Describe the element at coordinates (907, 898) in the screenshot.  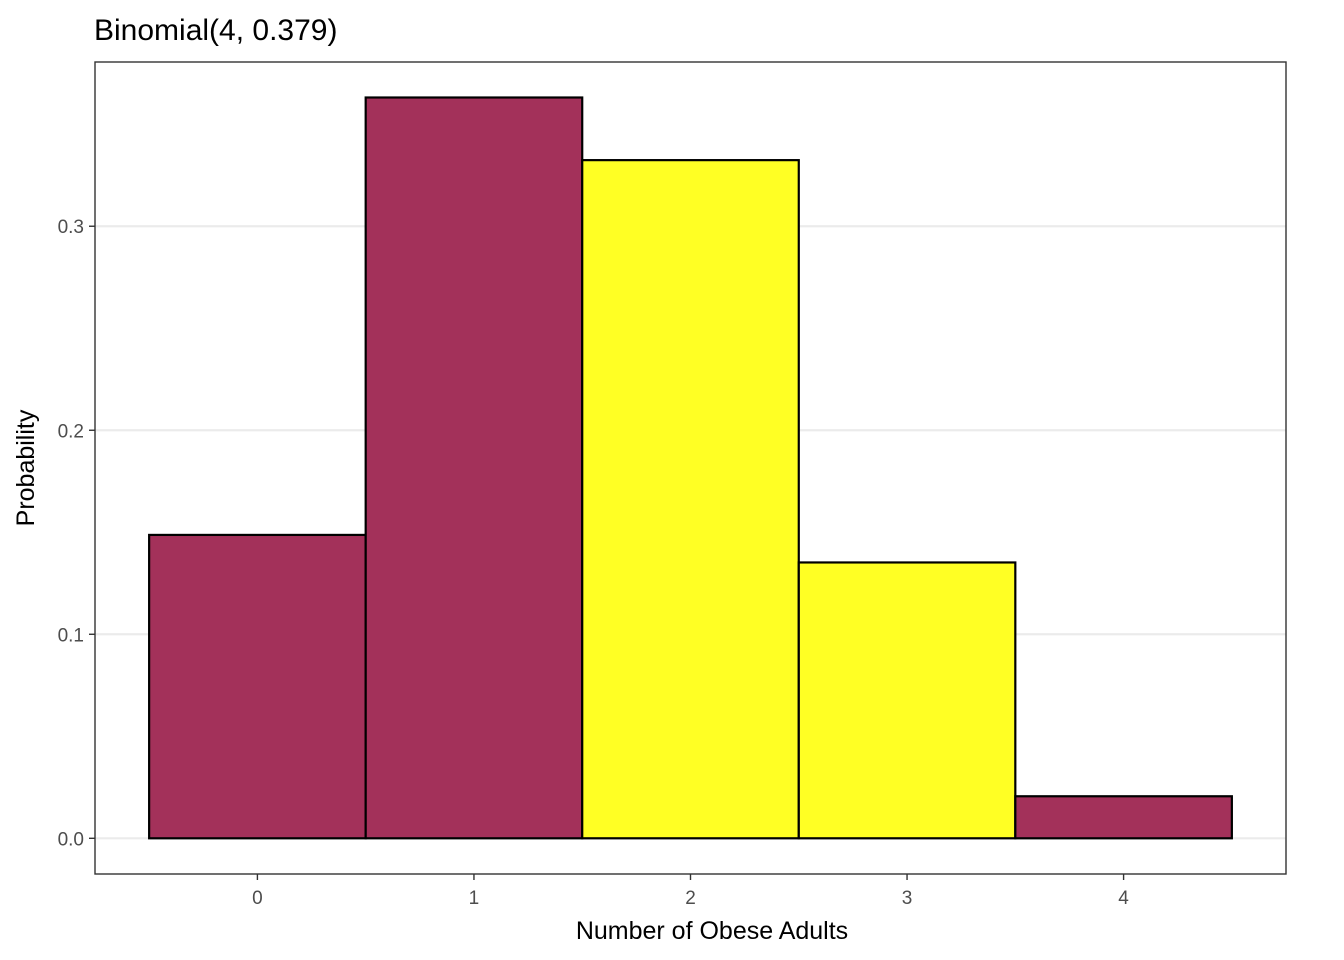
I see `x-tick-label: 3` at that location.